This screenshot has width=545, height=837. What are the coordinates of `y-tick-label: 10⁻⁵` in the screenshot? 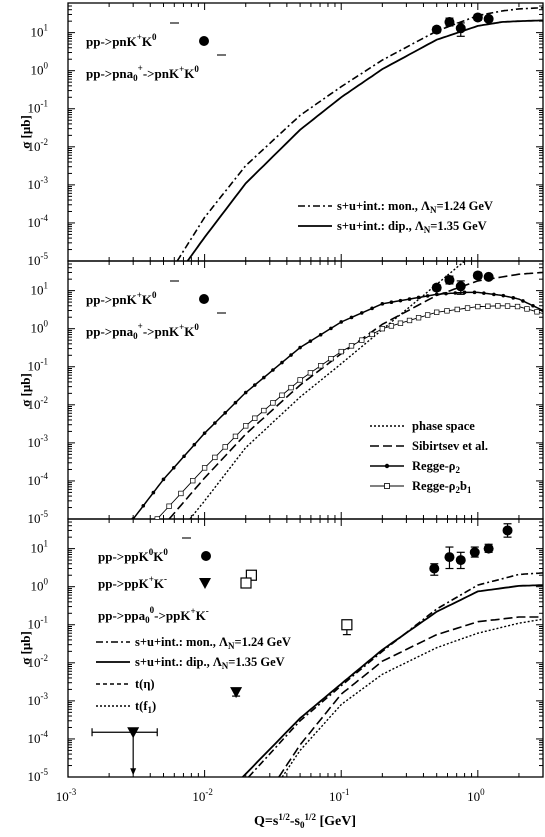 It's located at (38, 775).